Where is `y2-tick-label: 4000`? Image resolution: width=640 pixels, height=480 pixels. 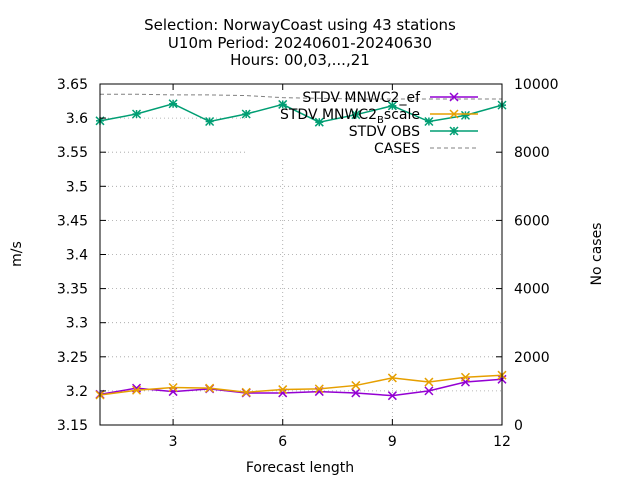 y2-tick-label: 4000 is located at coordinates (532, 290).